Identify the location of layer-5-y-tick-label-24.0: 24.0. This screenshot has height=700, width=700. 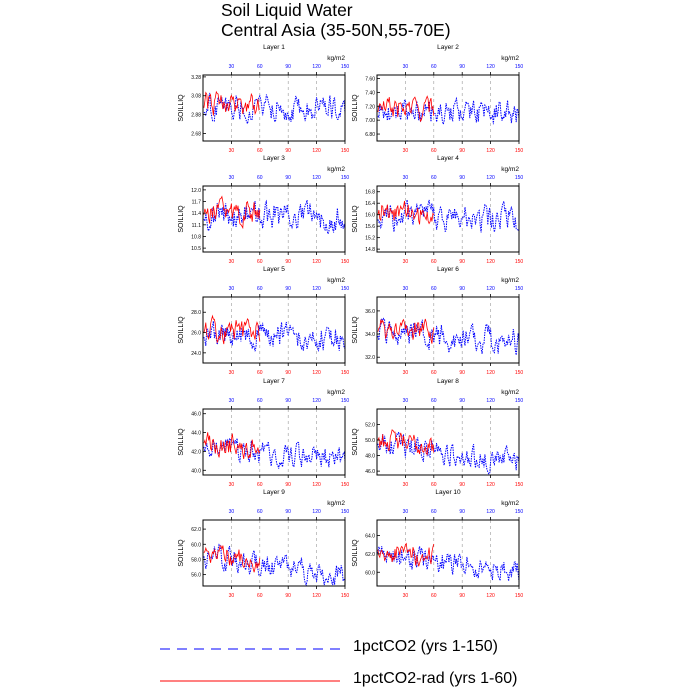
(196, 354).